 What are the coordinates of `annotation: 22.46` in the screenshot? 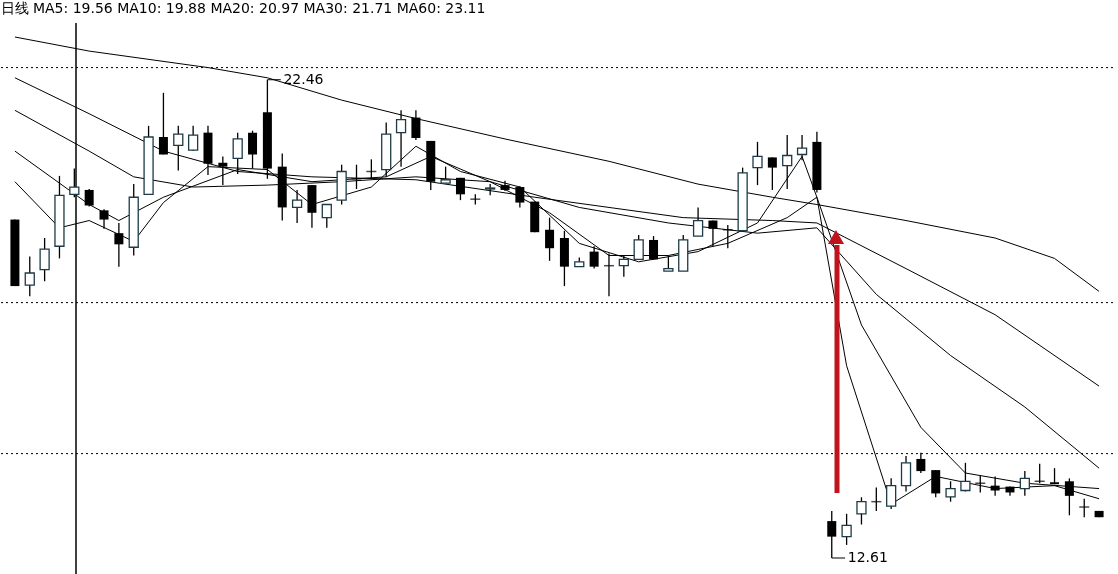 It's located at (303, 78).